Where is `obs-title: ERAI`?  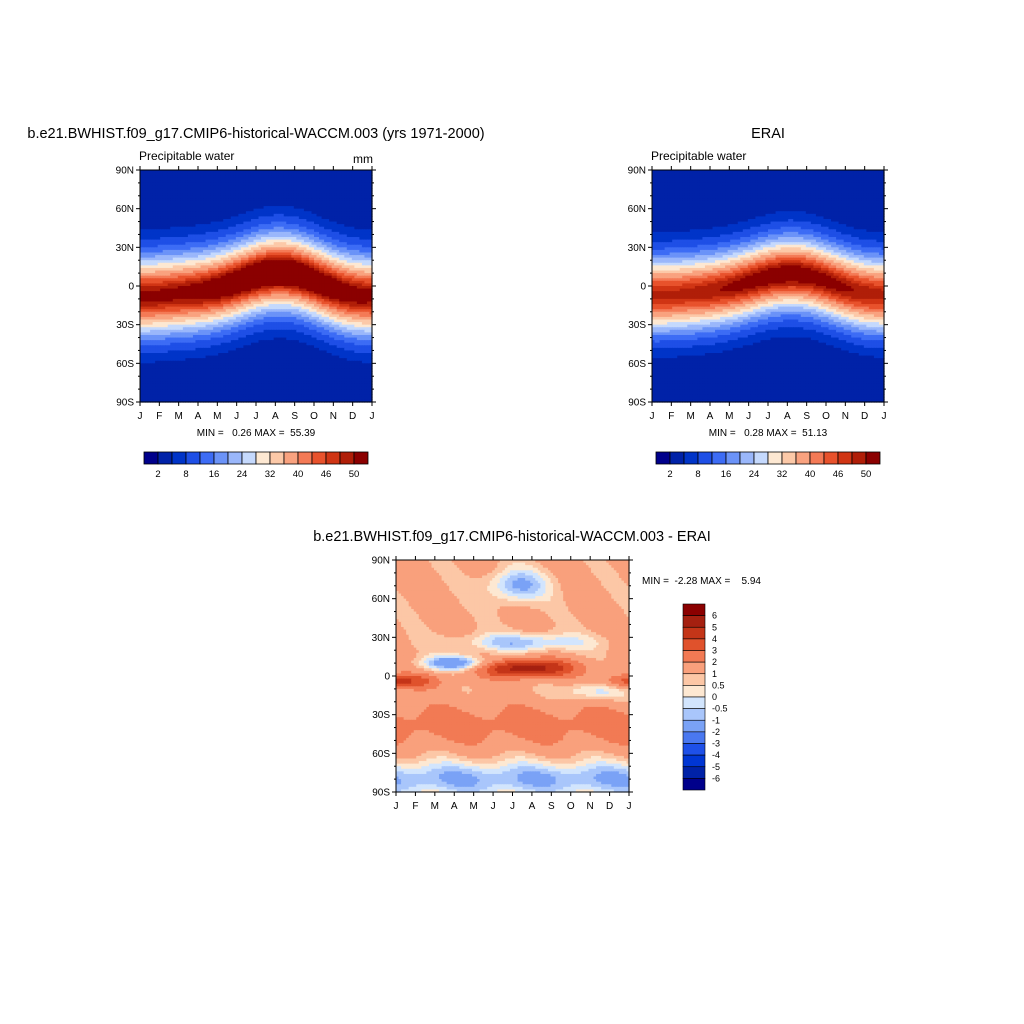 obs-title: ERAI is located at coordinates (768, 134).